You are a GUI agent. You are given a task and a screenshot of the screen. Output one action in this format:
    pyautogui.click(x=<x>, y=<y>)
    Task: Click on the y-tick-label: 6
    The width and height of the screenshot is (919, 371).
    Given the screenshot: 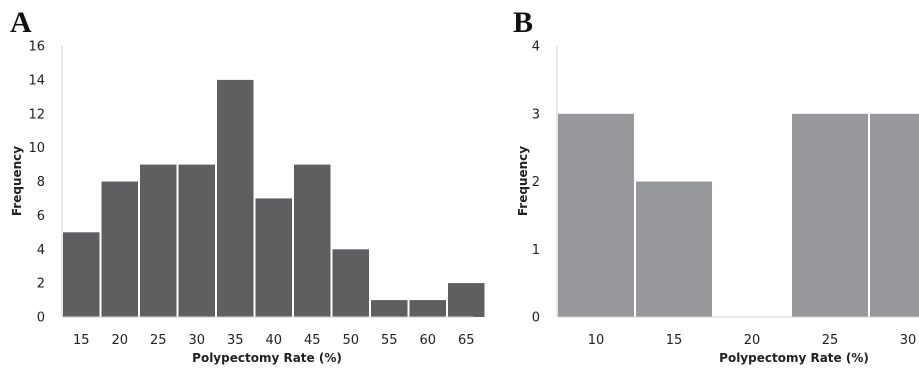 What is the action you would take?
    pyautogui.click(x=41, y=216)
    